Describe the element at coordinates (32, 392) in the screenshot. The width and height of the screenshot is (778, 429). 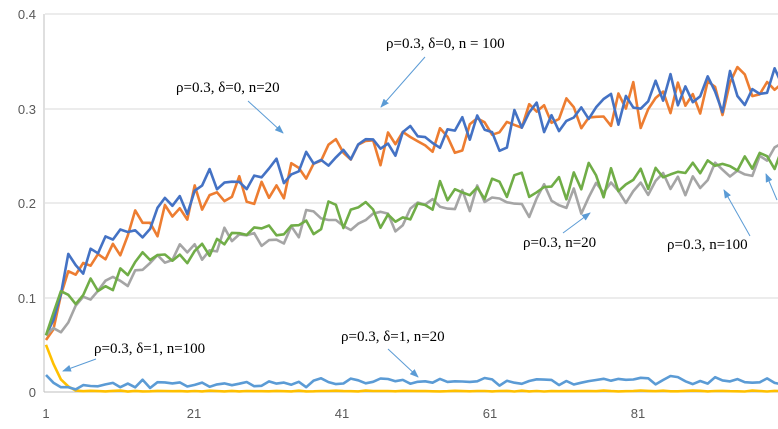
I see `y-tick-label: 0` at that location.